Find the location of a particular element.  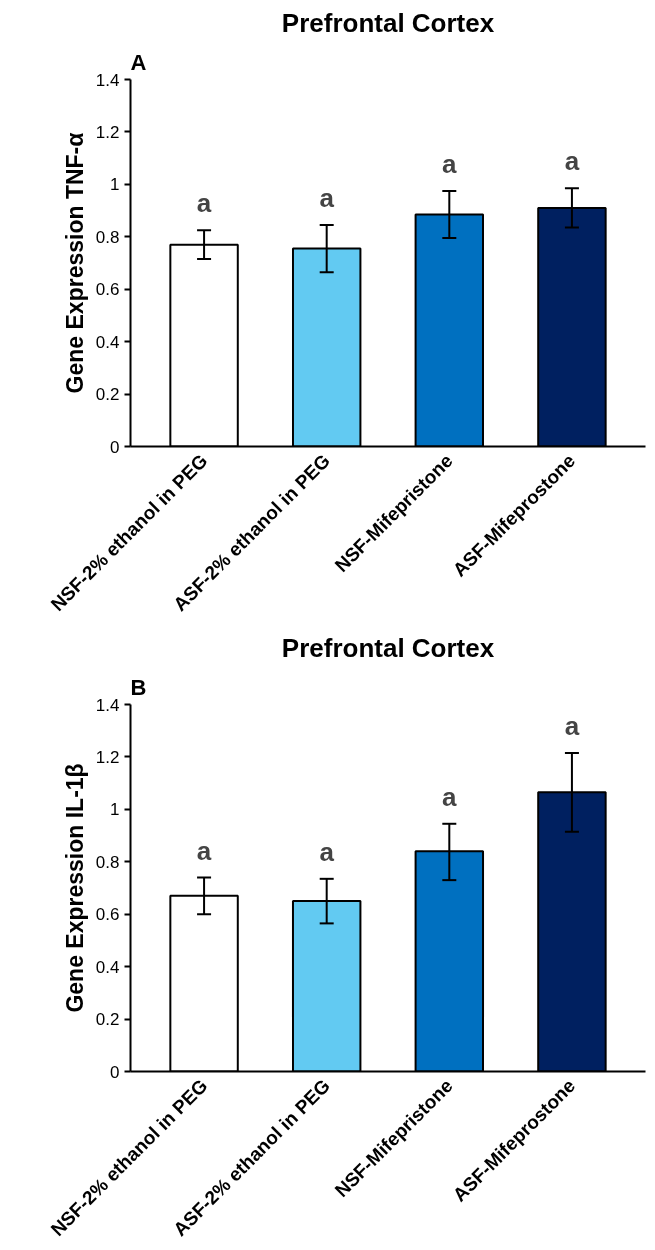

y-axis-title: Gene Expression IL-1β is located at coordinates (74, 888).